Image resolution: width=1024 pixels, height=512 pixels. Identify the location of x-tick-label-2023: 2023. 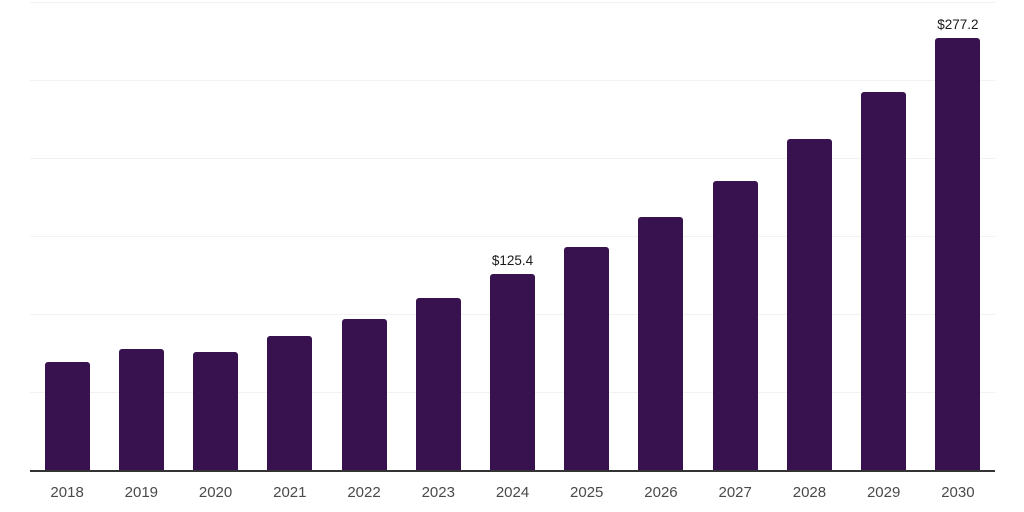
(438, 492).